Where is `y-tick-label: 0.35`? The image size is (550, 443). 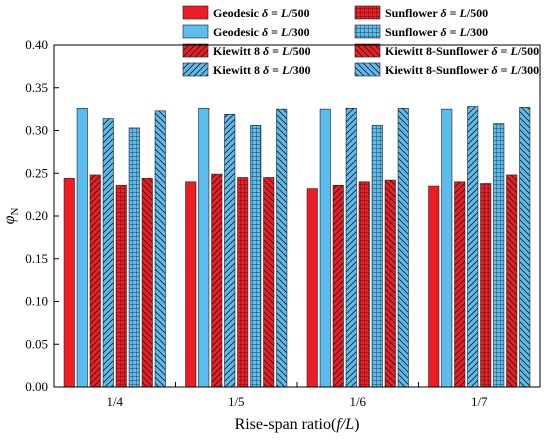
y-tick-label: 0.35 is located at coordinates (36, 87).